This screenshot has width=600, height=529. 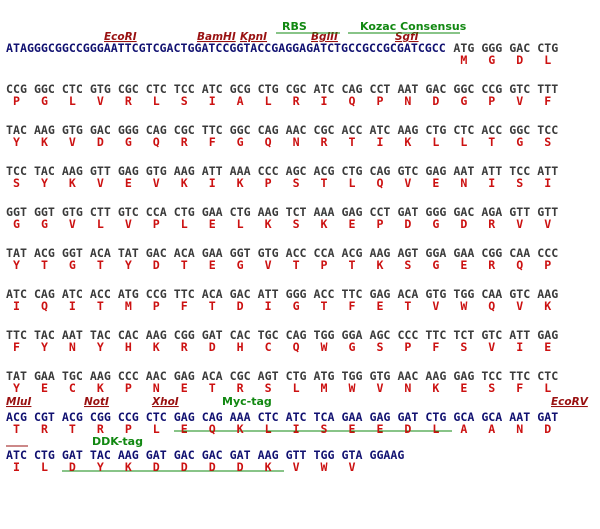 I want to click on codon: AGA, so click(x=491, y=212).